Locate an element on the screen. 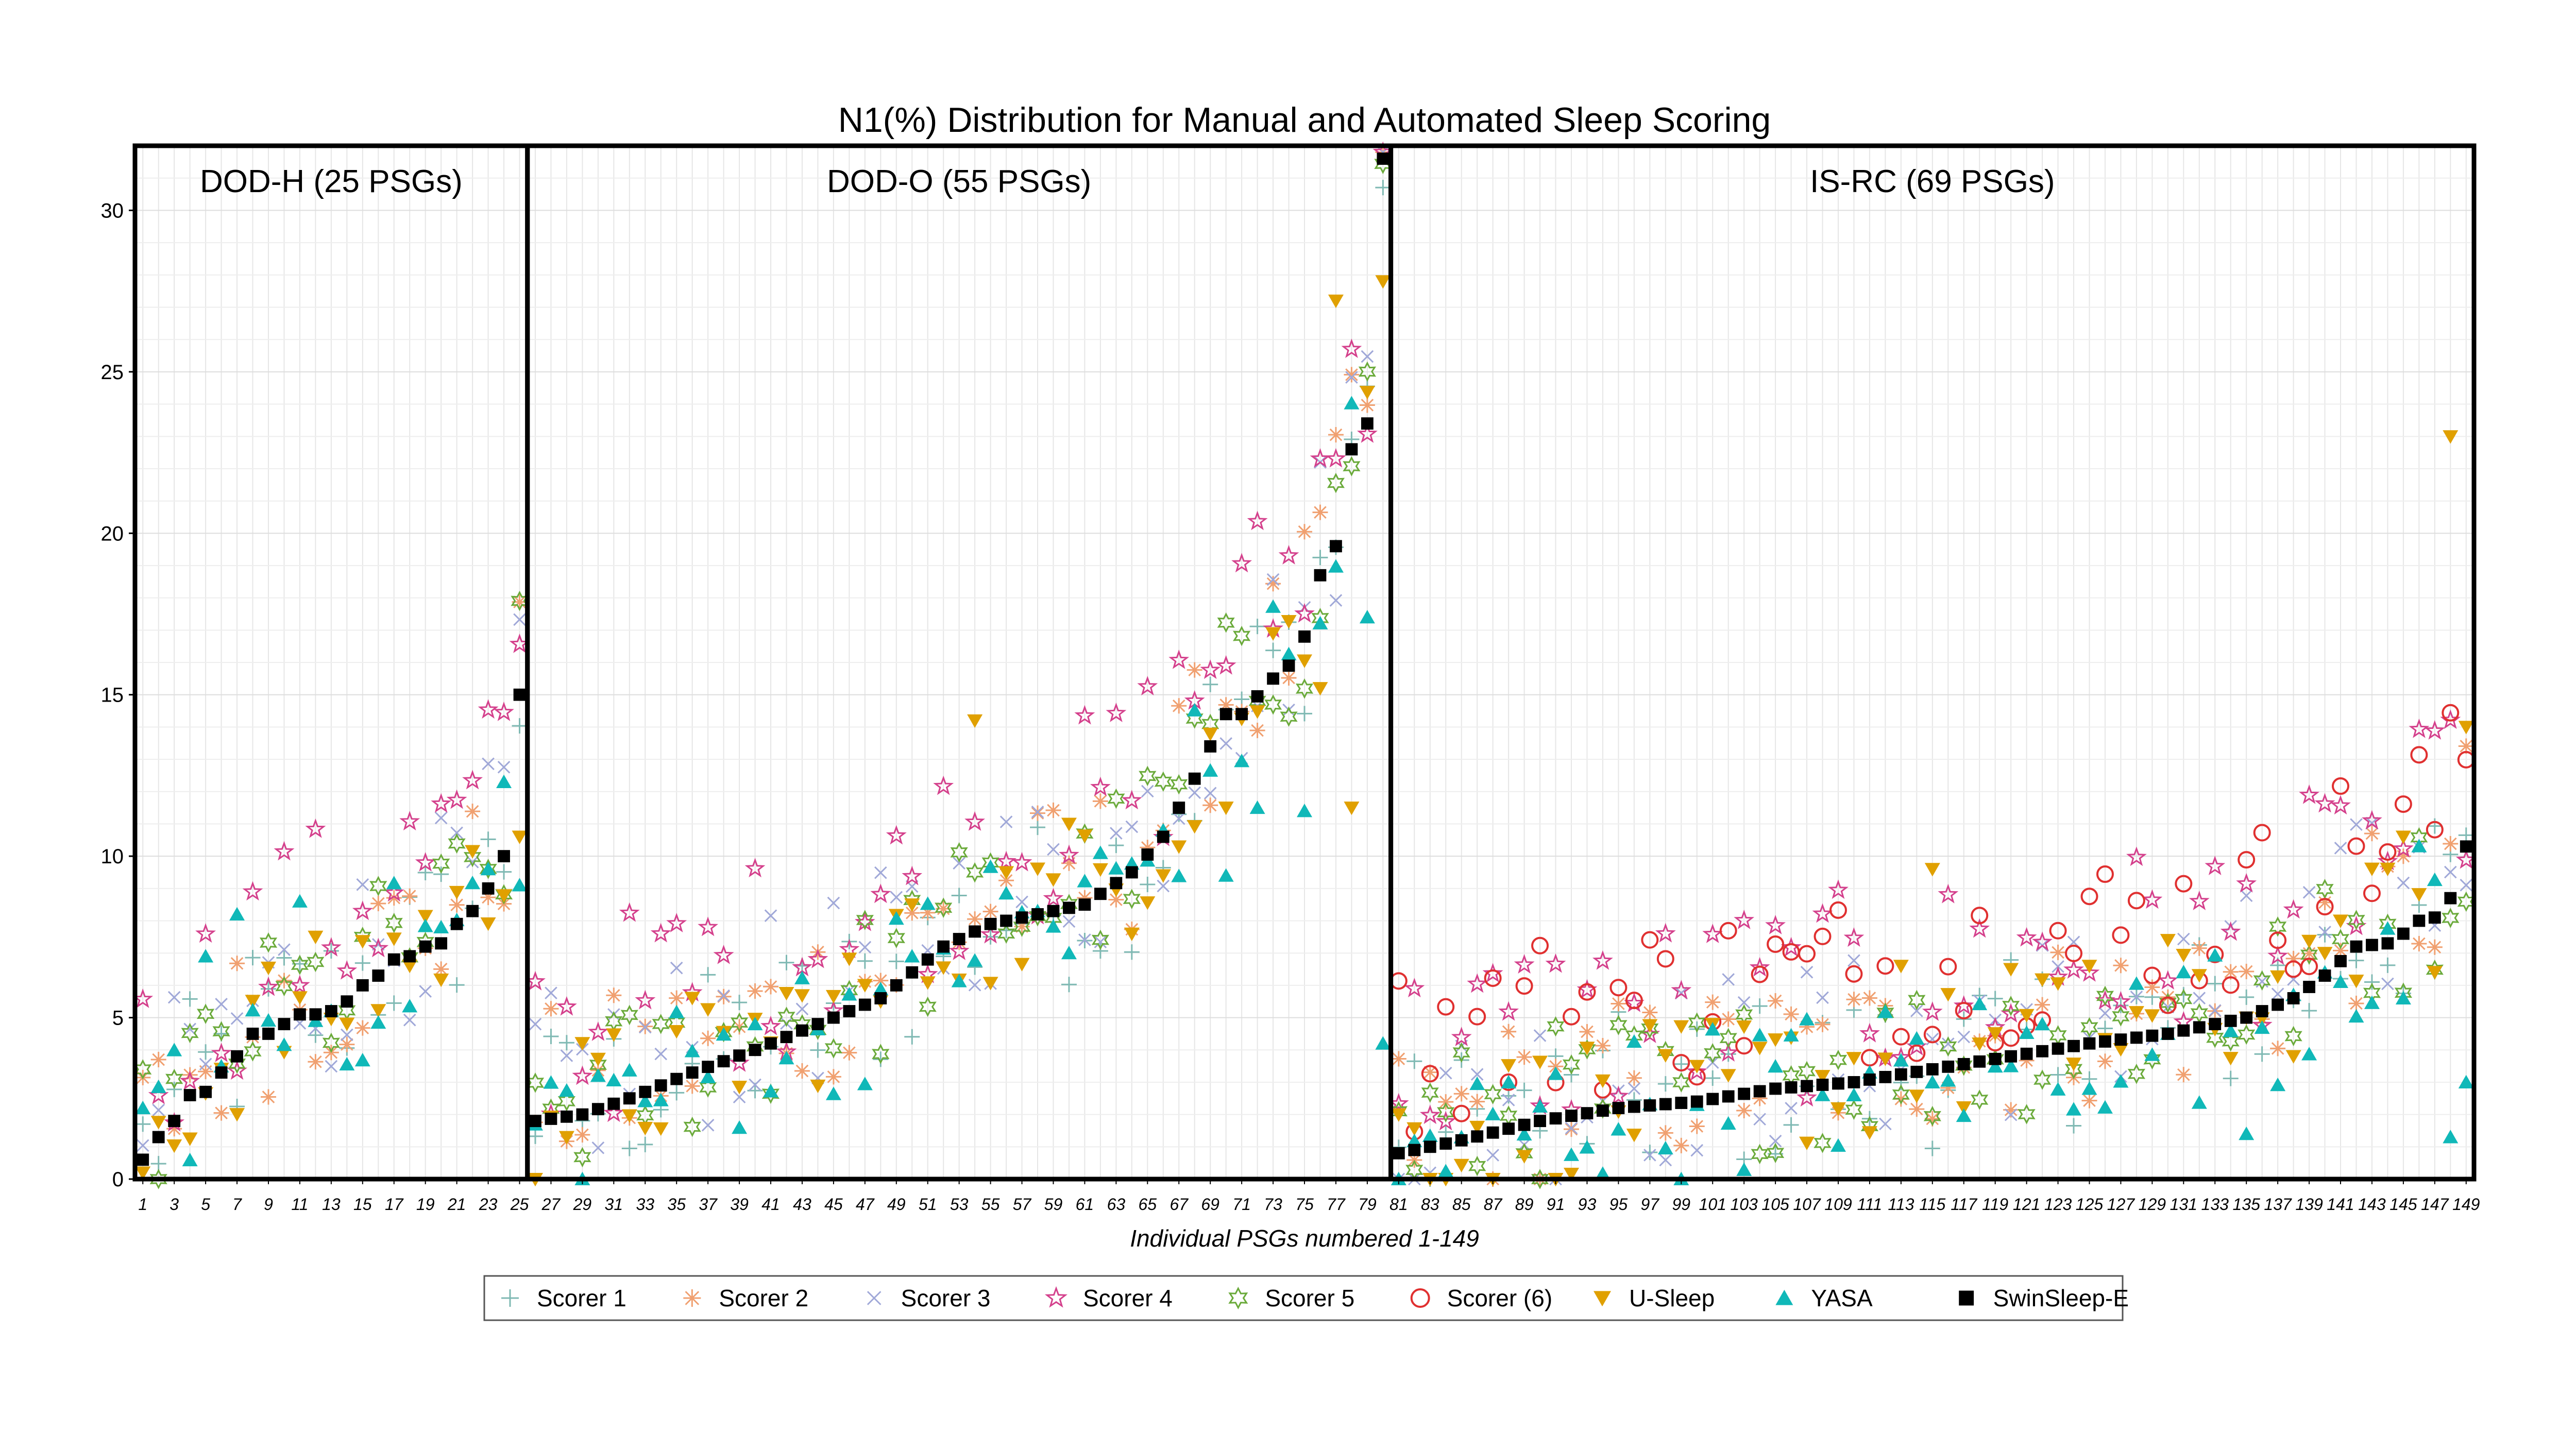 This screenshot has height=1449, width=2576. legend-label: Scorer 4 is located at coordinates (1128, 1298).